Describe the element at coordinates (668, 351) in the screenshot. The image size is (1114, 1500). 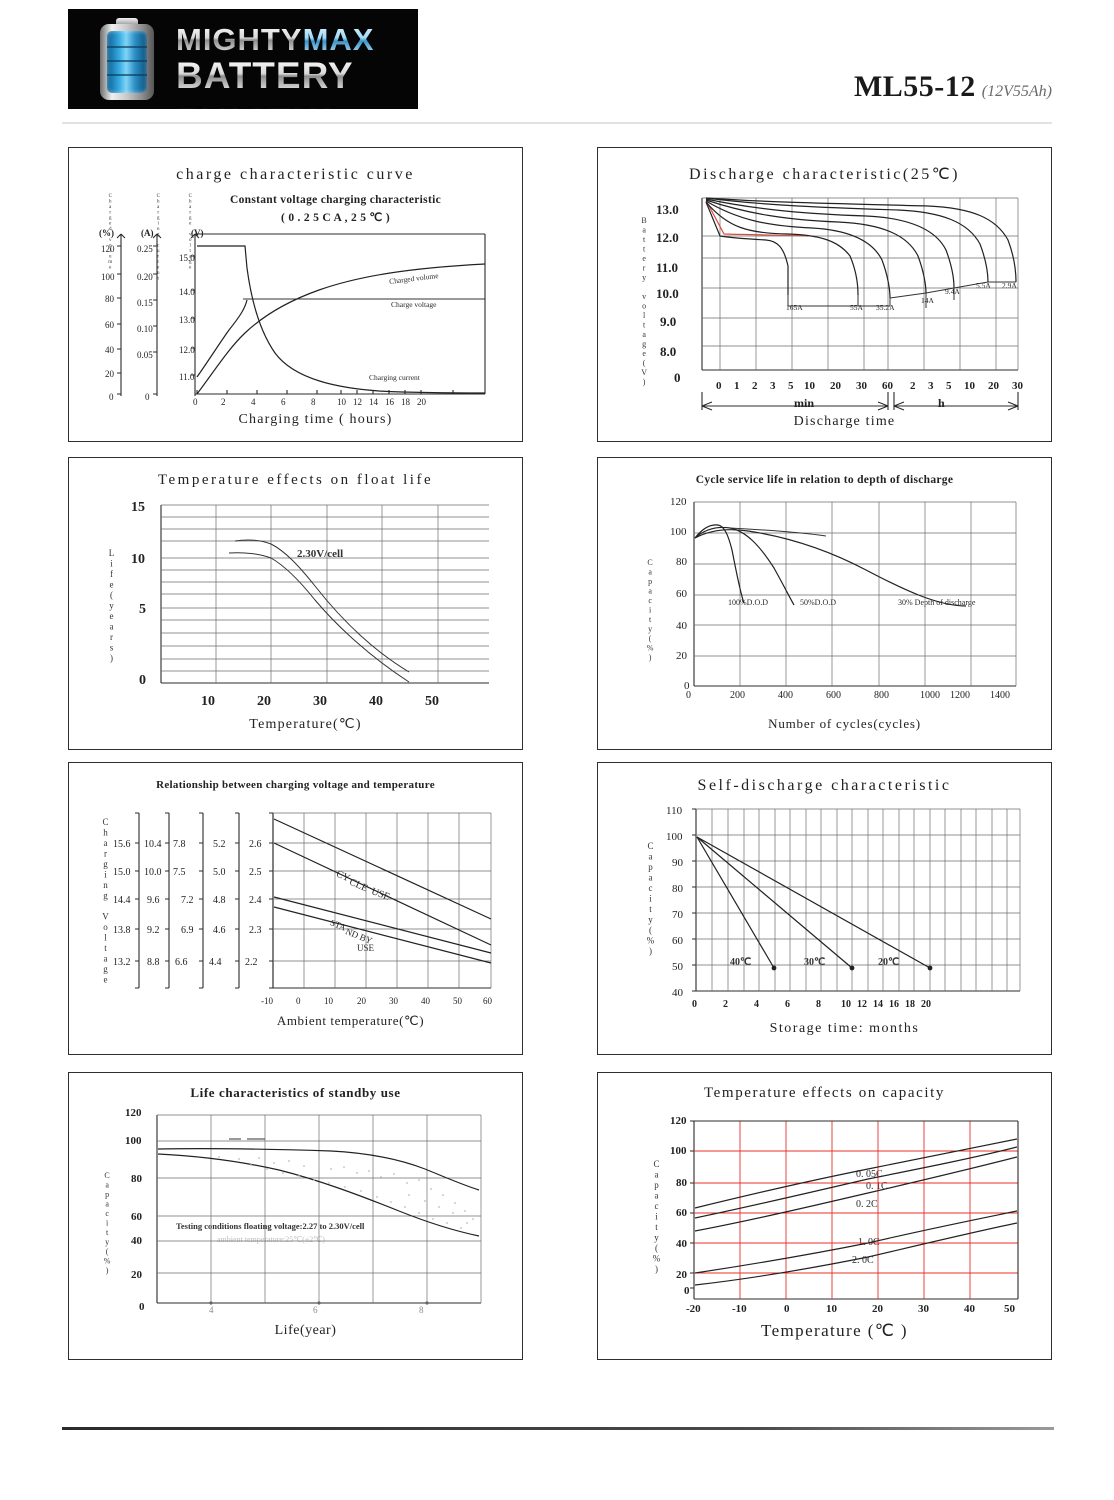
I see `ytick-80: 8.0` at that location.